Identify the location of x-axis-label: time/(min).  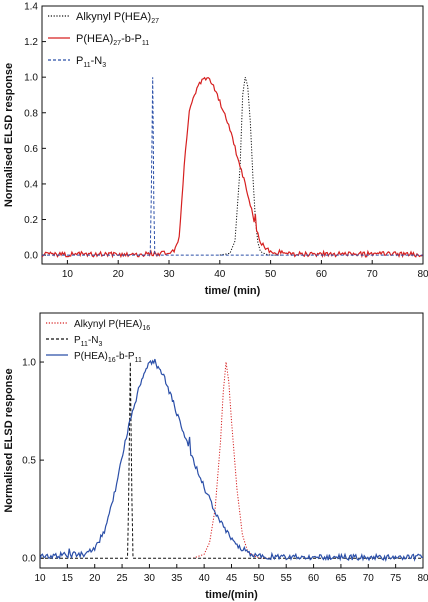
(231, 595).